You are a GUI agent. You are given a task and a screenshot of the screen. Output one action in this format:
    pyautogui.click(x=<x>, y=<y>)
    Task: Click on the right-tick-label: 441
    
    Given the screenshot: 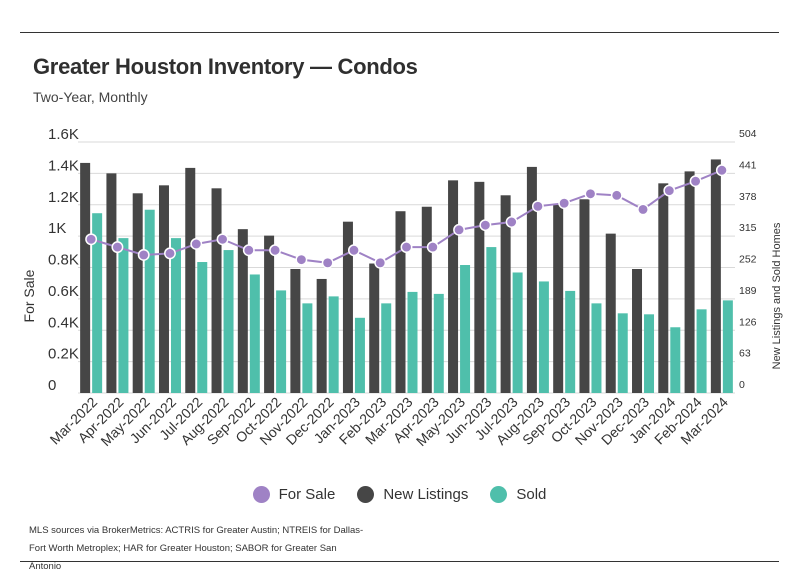 What is the action you would take?
    pyautogui.click(x=748, y=165)
    